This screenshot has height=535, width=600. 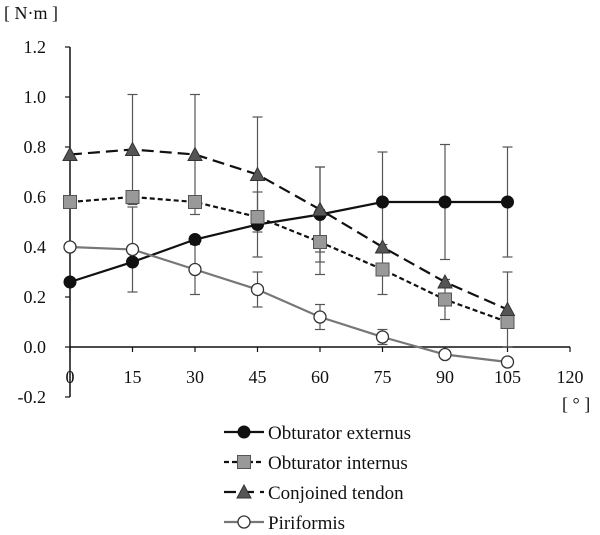 What do you see at coordinates (195, 377) in the screenshot?
I see `x-tick-label: 30` at bounding box center [195, 377].